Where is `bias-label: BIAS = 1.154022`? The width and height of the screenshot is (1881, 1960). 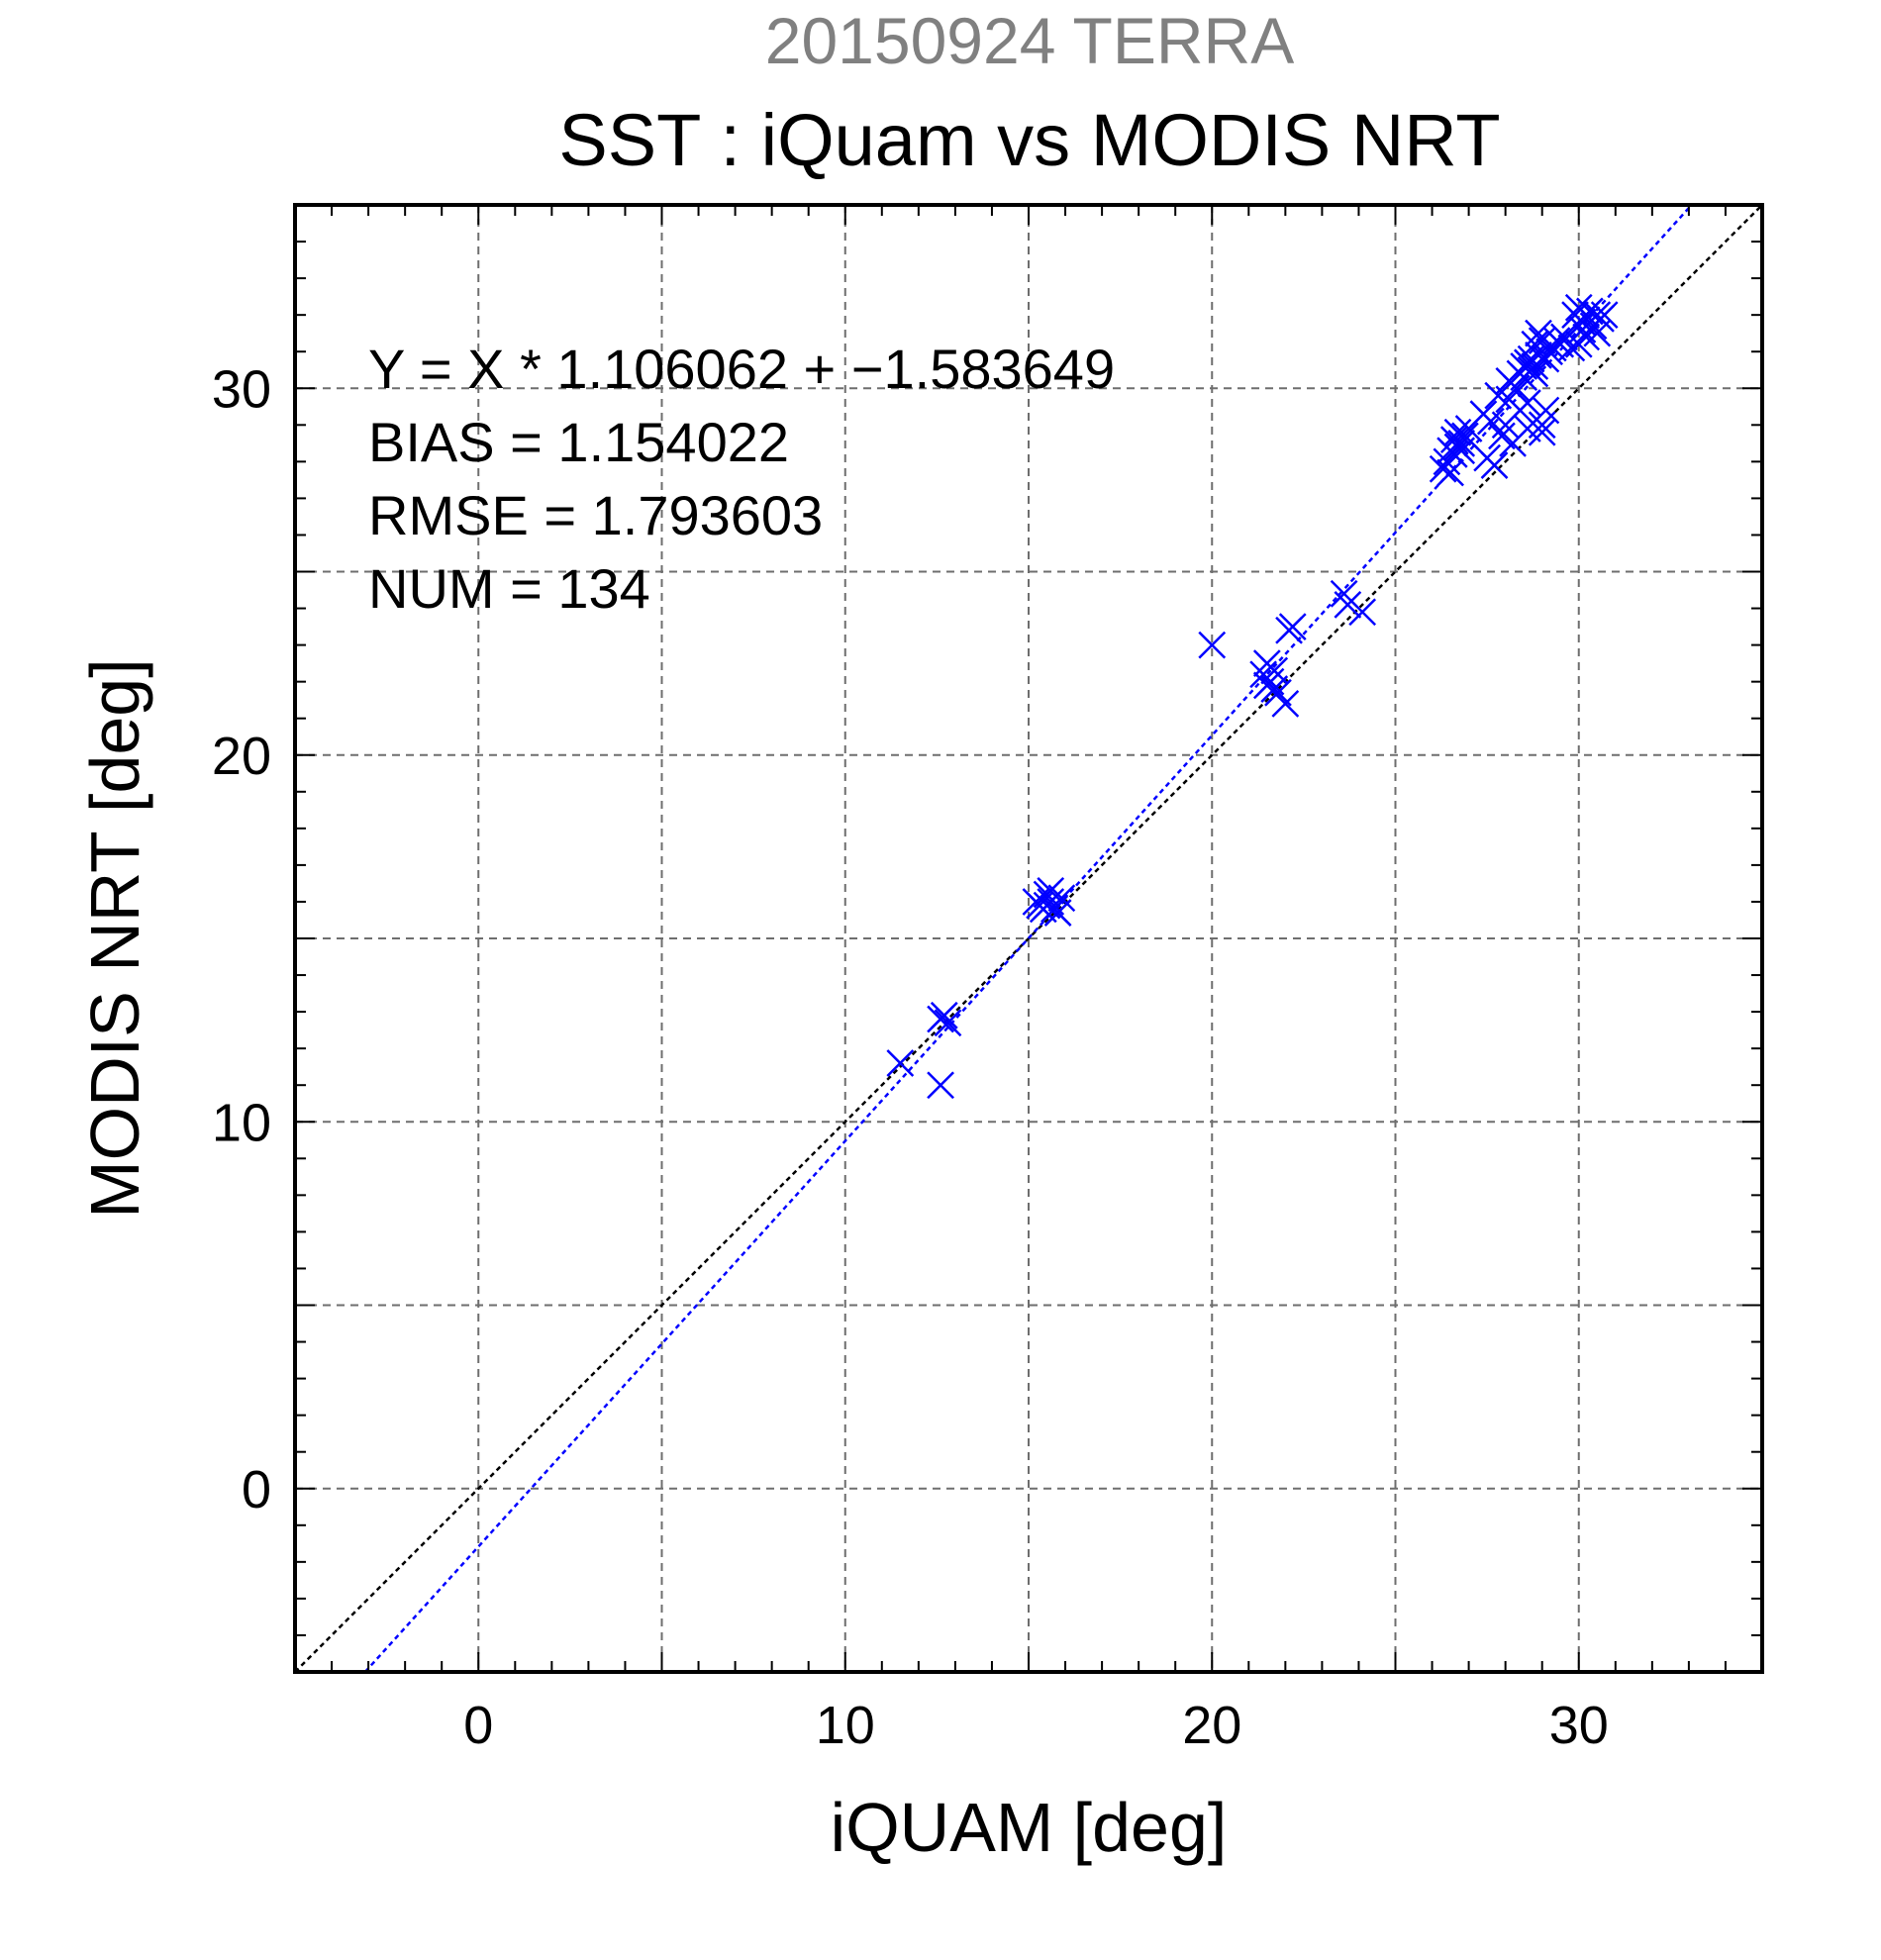
bias-label: BIAS = 1.154022 is located at coordinates (579, 442).